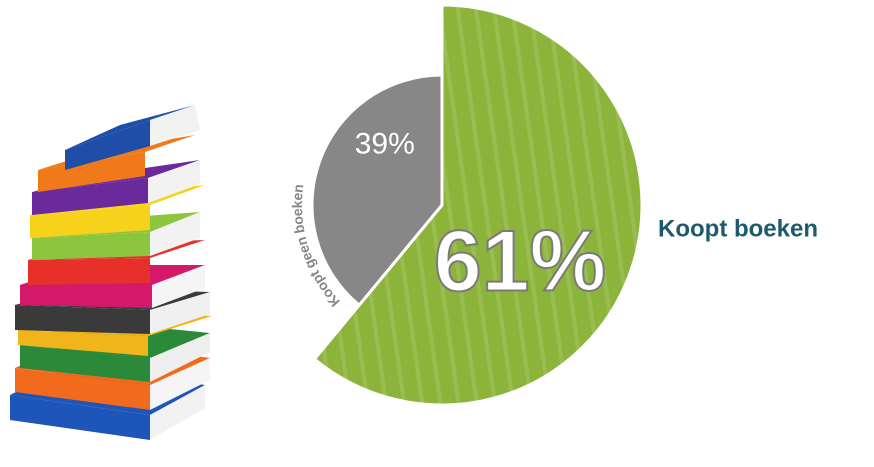  I want to click on category-label: Koopt boeken, so click(738, 228).